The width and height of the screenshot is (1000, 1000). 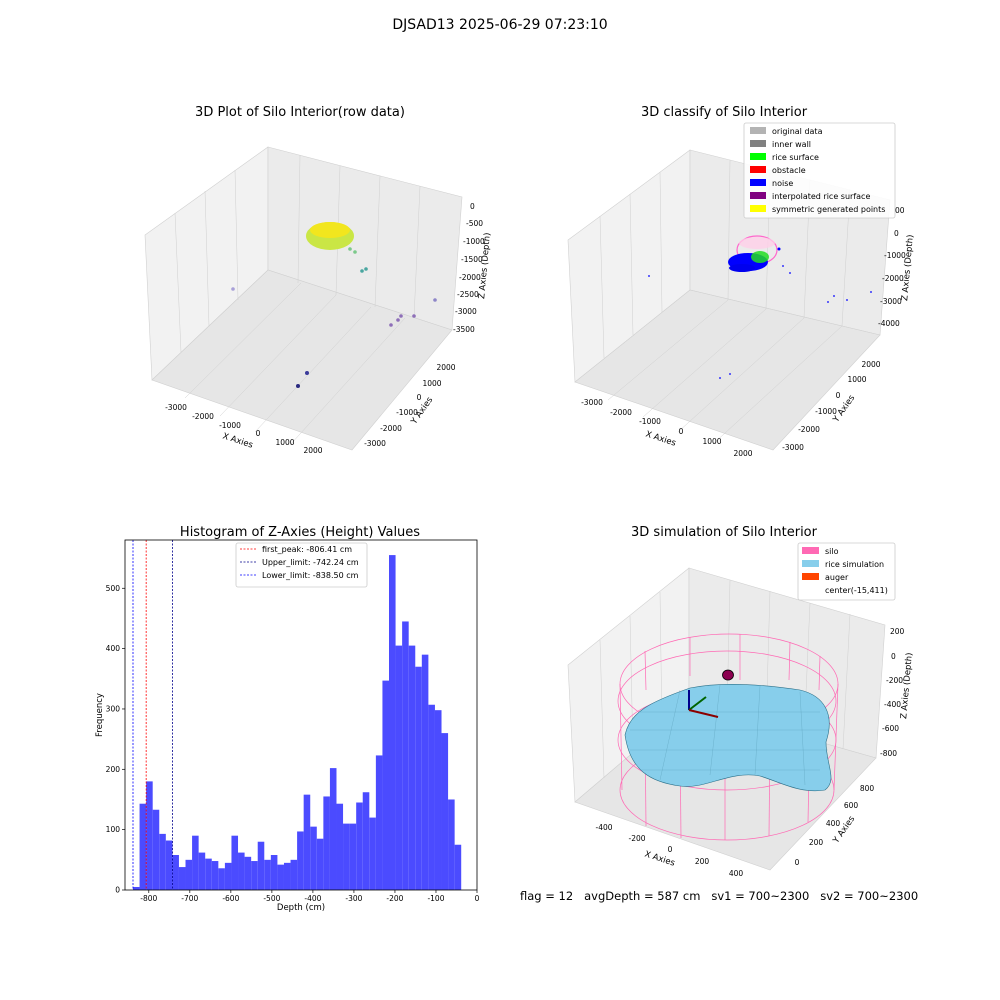 What do you see at coordinates (833, 823) in the screenshot?
I see `y-tick: 400` at bounding box center [833, 823].